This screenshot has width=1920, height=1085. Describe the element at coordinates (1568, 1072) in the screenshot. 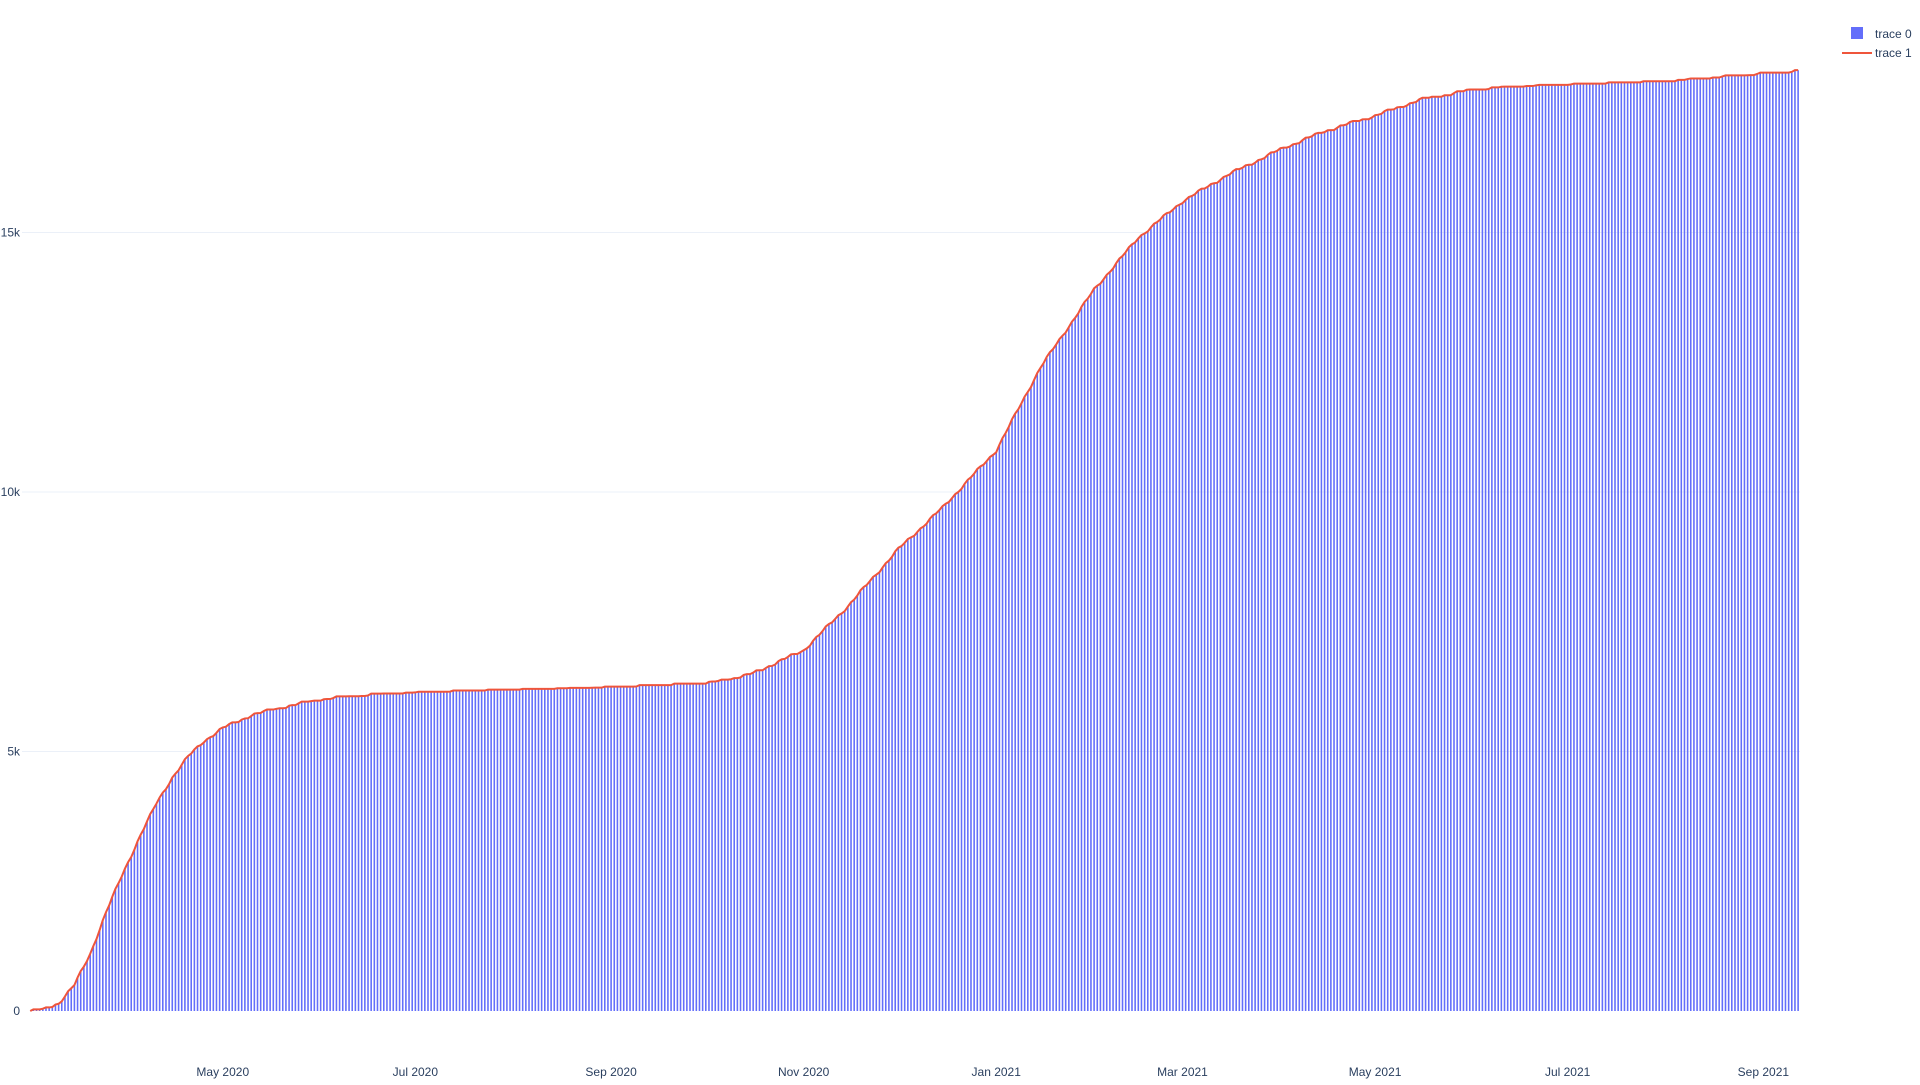

I see `x-tick-label: Jul 2021` at that location.